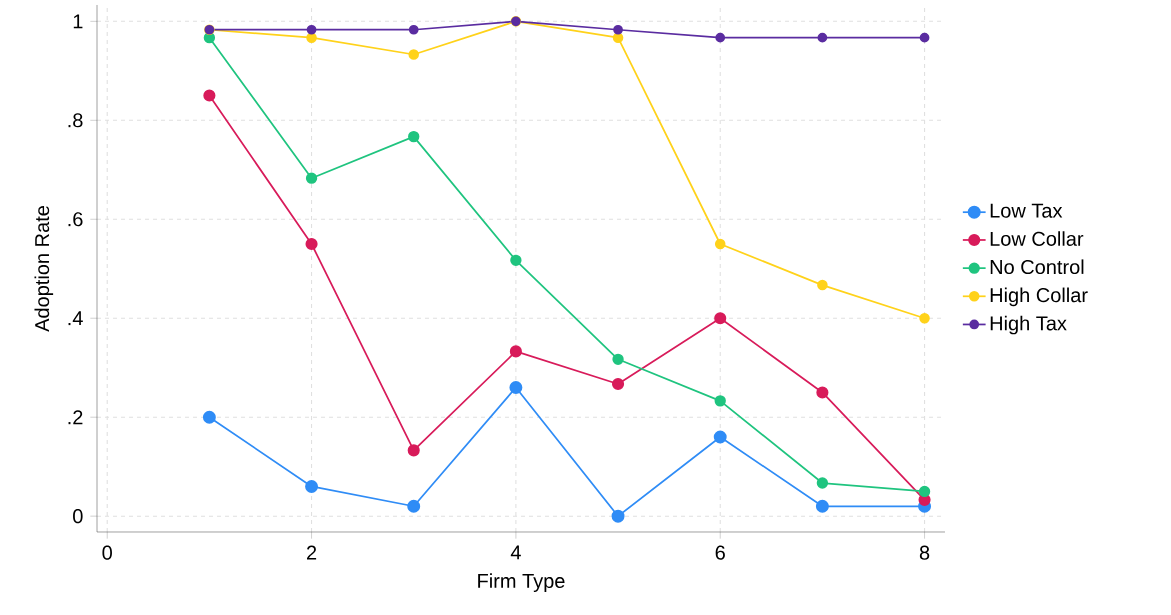 This screenshot has width=1171, height=615. Describe the element at coordinates (75, 417) in the screenshot. I see `y-tick-label: .2` at that location.